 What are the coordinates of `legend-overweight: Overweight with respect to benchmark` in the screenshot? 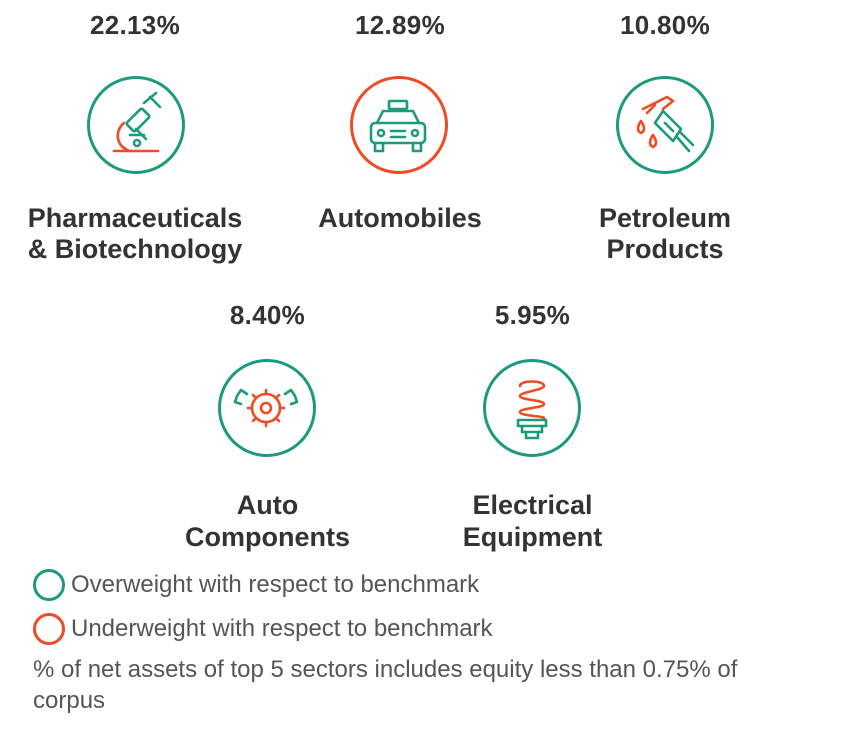 It's located at (256, 585).